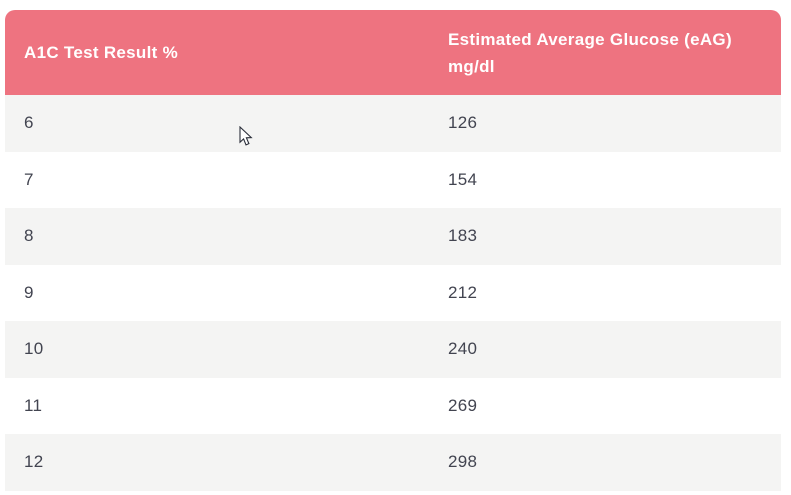 Image resolution: width=791 pixels, height=495 pixels. I want to click on table-row: 10 240, so click(393, 349).